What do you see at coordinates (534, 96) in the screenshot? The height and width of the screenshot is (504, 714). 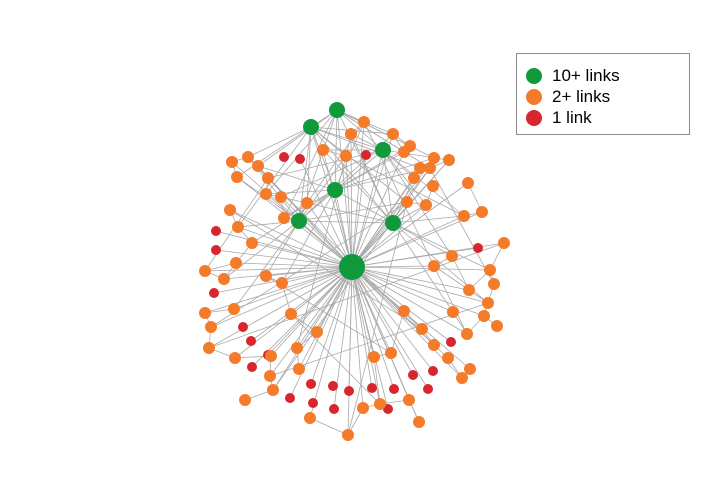 I see `legend-swatch-mid` at bounding box center [534, 96].